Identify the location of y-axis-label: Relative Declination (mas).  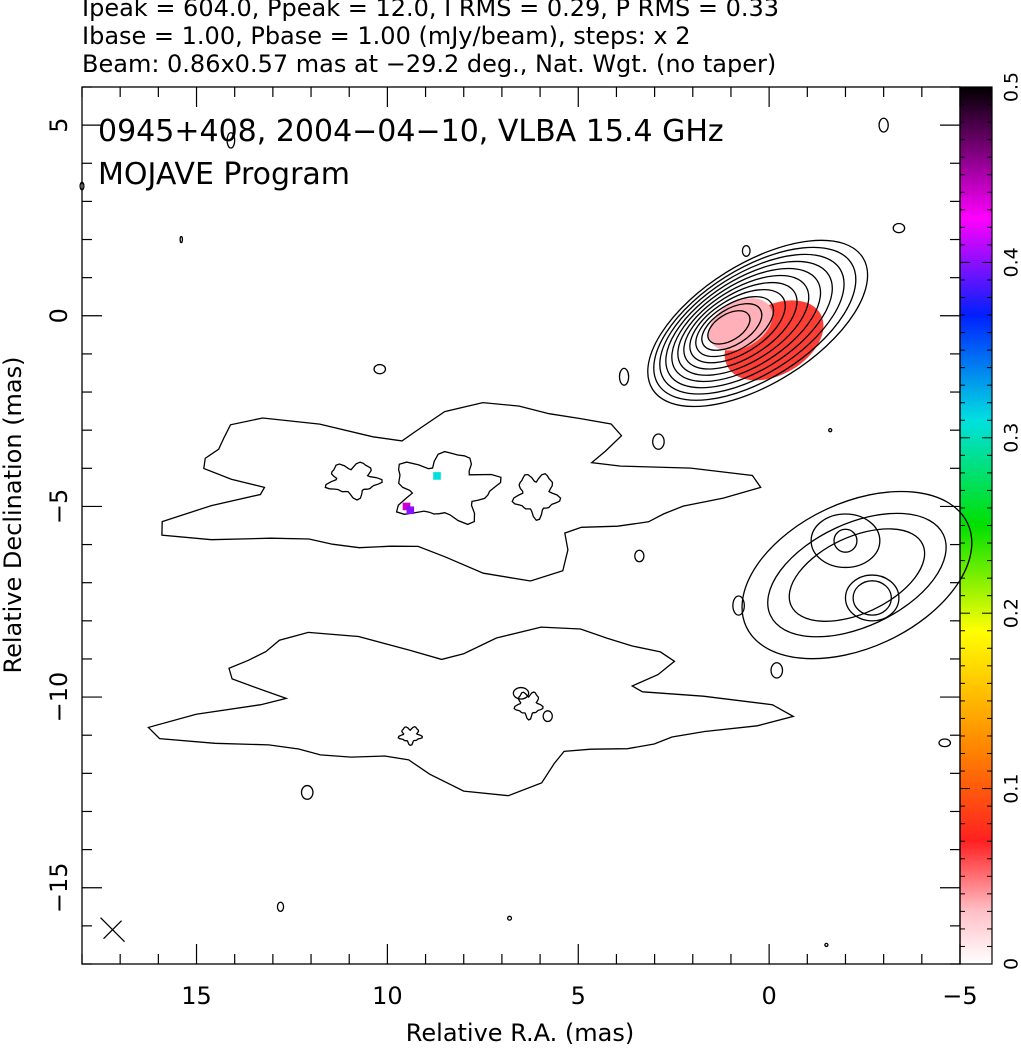
(13, 515).